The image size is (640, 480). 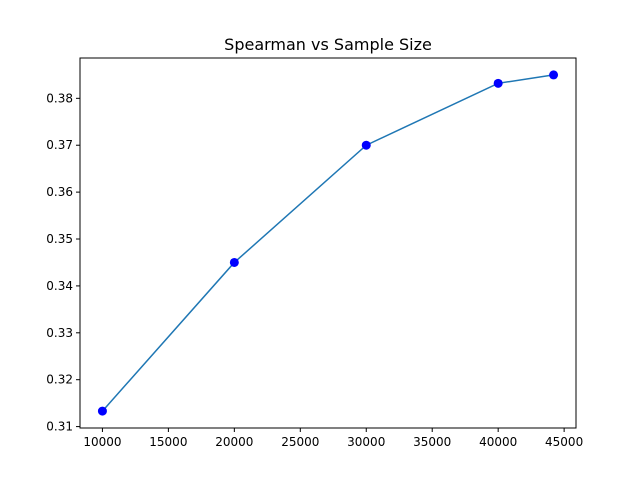 What do you see at coordinates (234, 442) in the screenshot?
I see `x-tick-label: 20000` at bounding box center [234, 442].